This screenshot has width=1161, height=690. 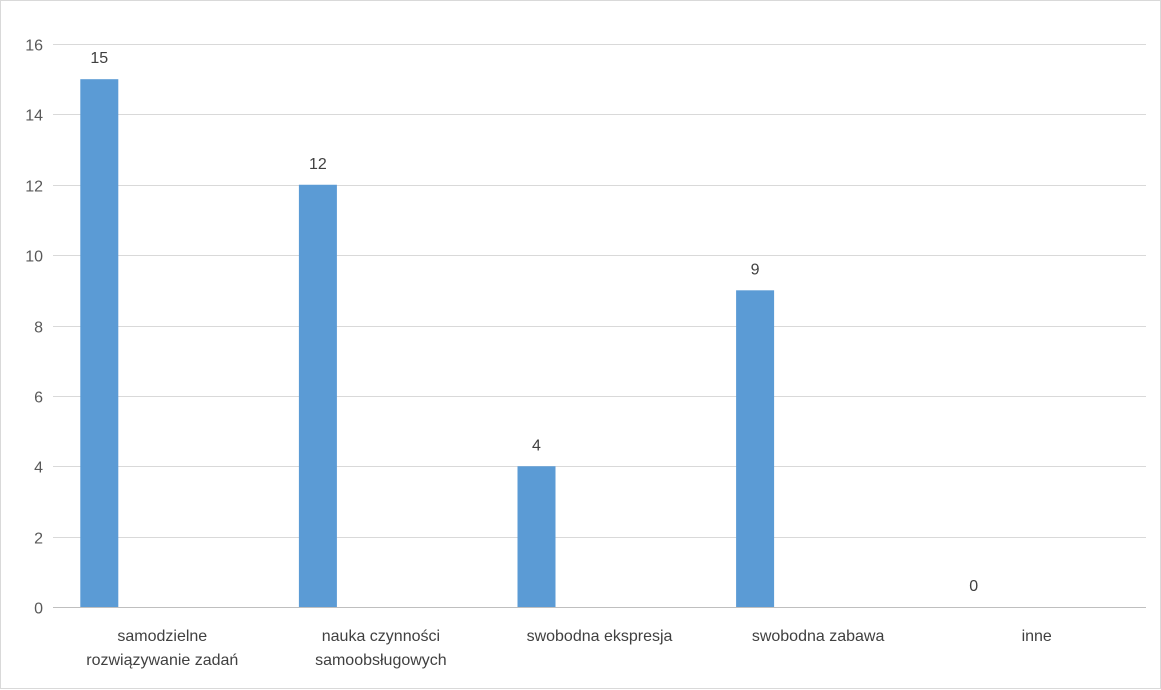 What do you see at coordinates (1037, 636) in the screenshot?
I see `category-label: inne` at bounding box center [1037, 636].